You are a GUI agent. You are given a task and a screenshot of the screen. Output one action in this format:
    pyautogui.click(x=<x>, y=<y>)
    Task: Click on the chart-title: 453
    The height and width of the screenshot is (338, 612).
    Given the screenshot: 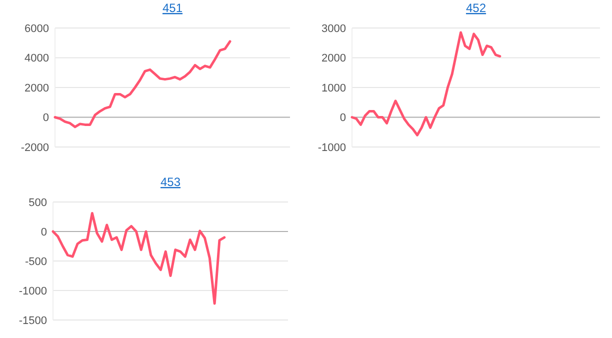 What is the action you would take?
    pyautogui.click(x=170, y=182)
    